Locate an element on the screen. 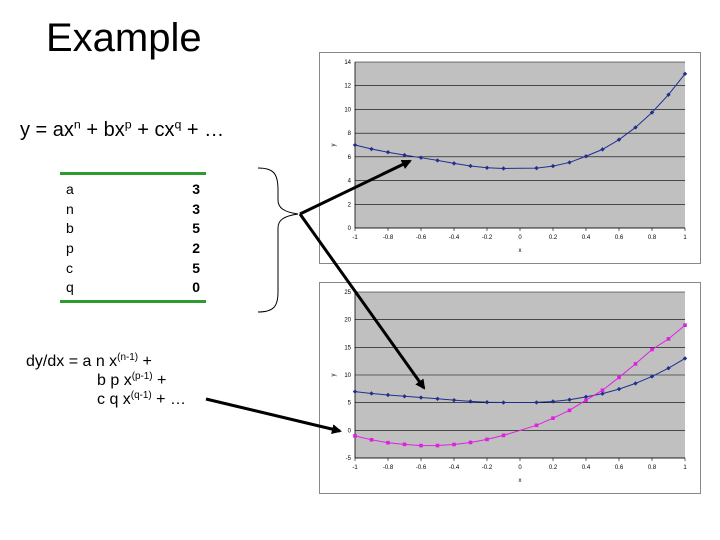  derivative-lhs: dy/dx = is located at coordinates (54, 361).